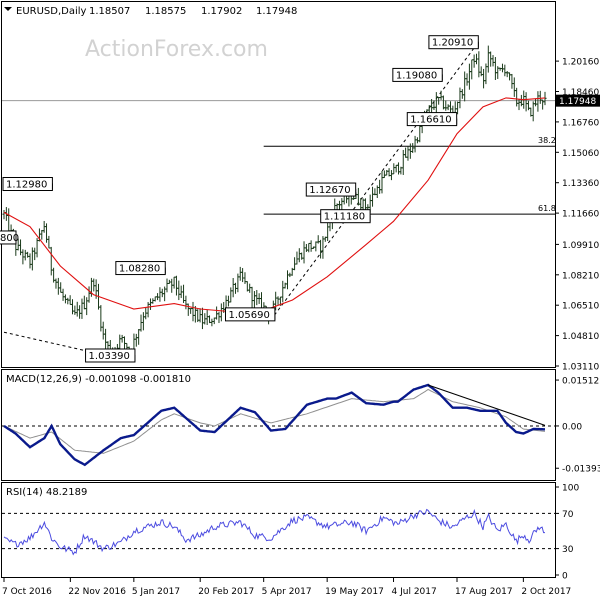 This screenshot has width=600, height=604. I want to click on price-tick-label: 1.18460, so click(580, 93).